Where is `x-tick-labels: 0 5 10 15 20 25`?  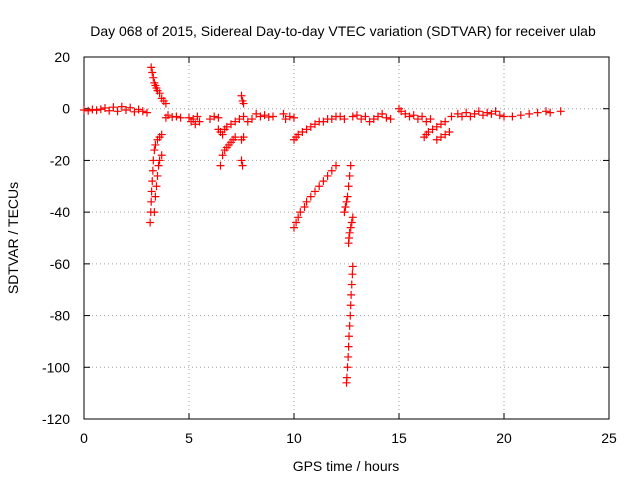 x-tick-labels: 0 5 10 15 20 25 is located at coordinates (348, 438).